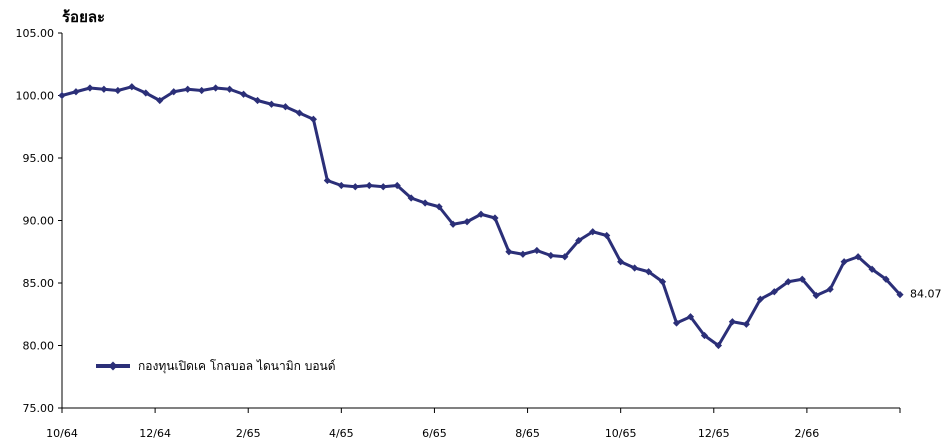 The width and height of the screenshot is (951, 447). I want to click on y-tick-label: 90.00, so click(39, 221).